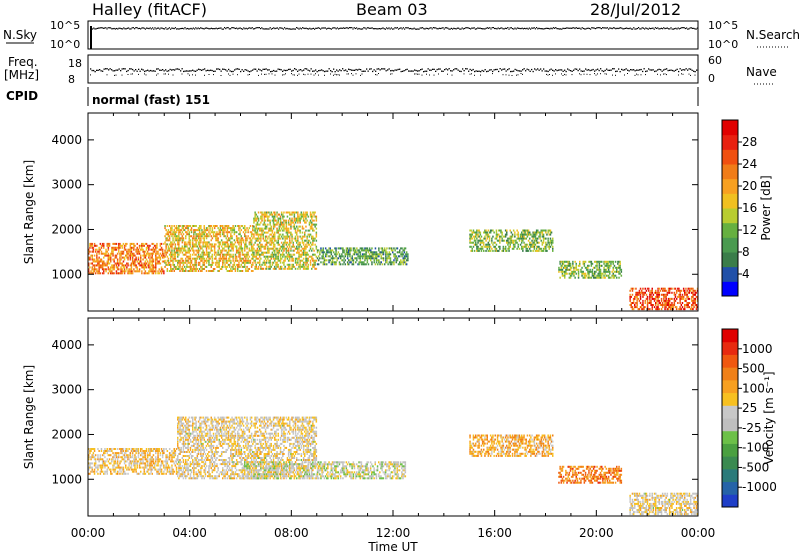 The width and height of the screenshot is (800, 554). Describe the element at coordinates (635, 9) in the screenshot. I see `date-title: 28/Jul/2012` at that location.